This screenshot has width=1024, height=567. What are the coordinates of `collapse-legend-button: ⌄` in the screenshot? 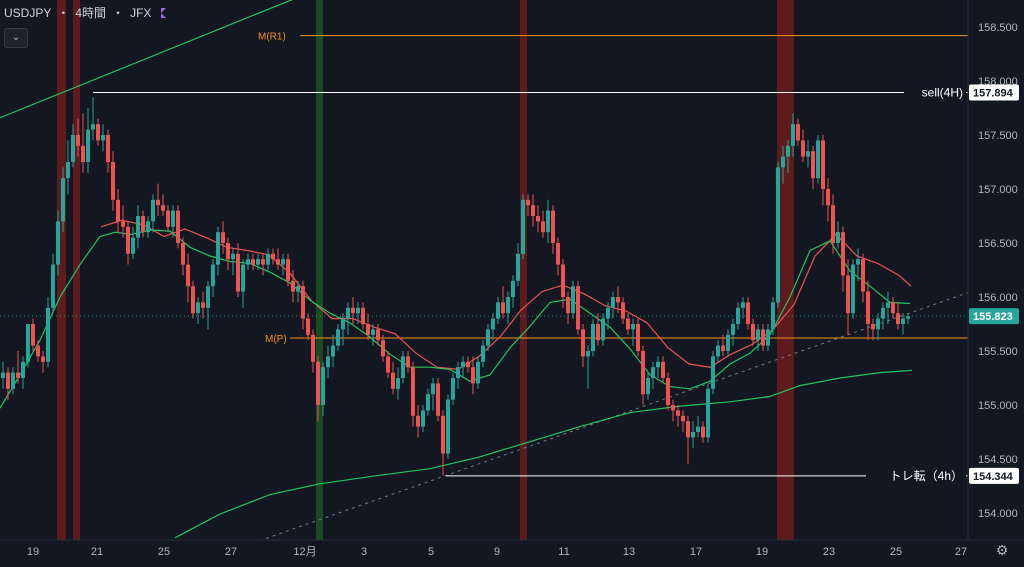 It's located at (16, 38).